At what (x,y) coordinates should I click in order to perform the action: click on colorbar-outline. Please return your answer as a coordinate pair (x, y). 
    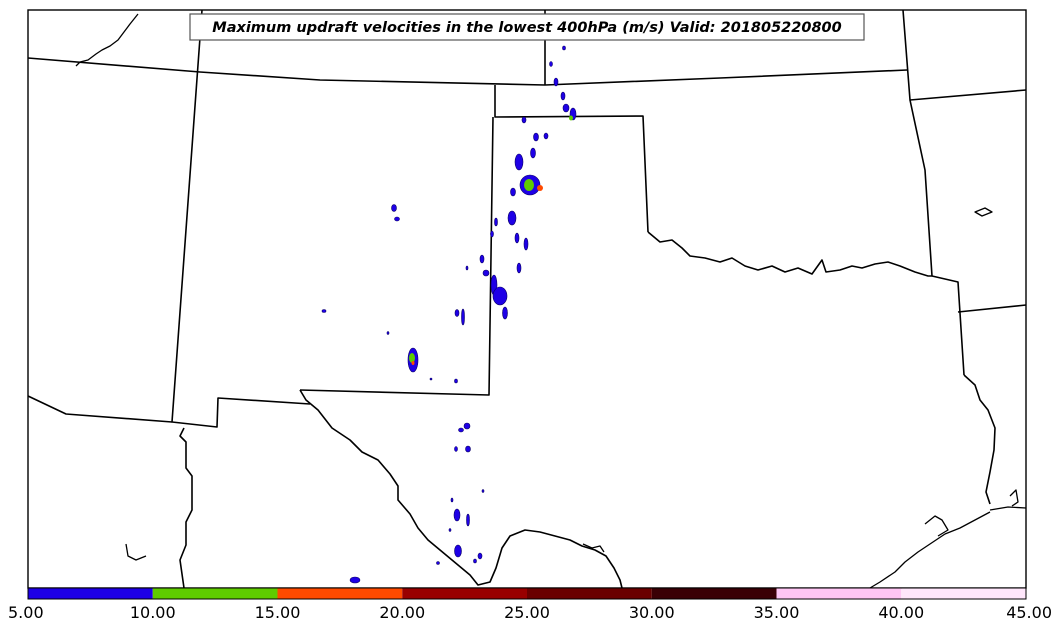
    Looking at the image, I should click on (527, 593).